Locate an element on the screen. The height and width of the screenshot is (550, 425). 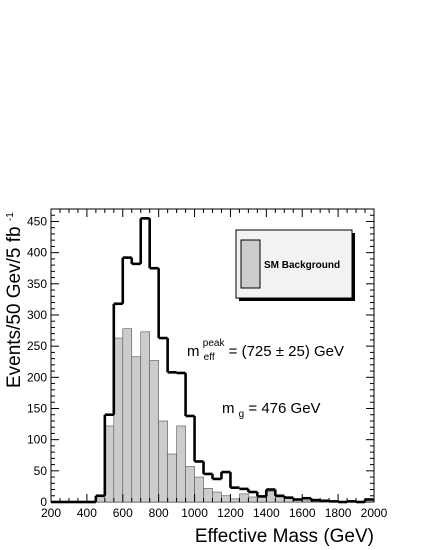
peak-annotation-sup: peak is located at coordinates (214, 343).